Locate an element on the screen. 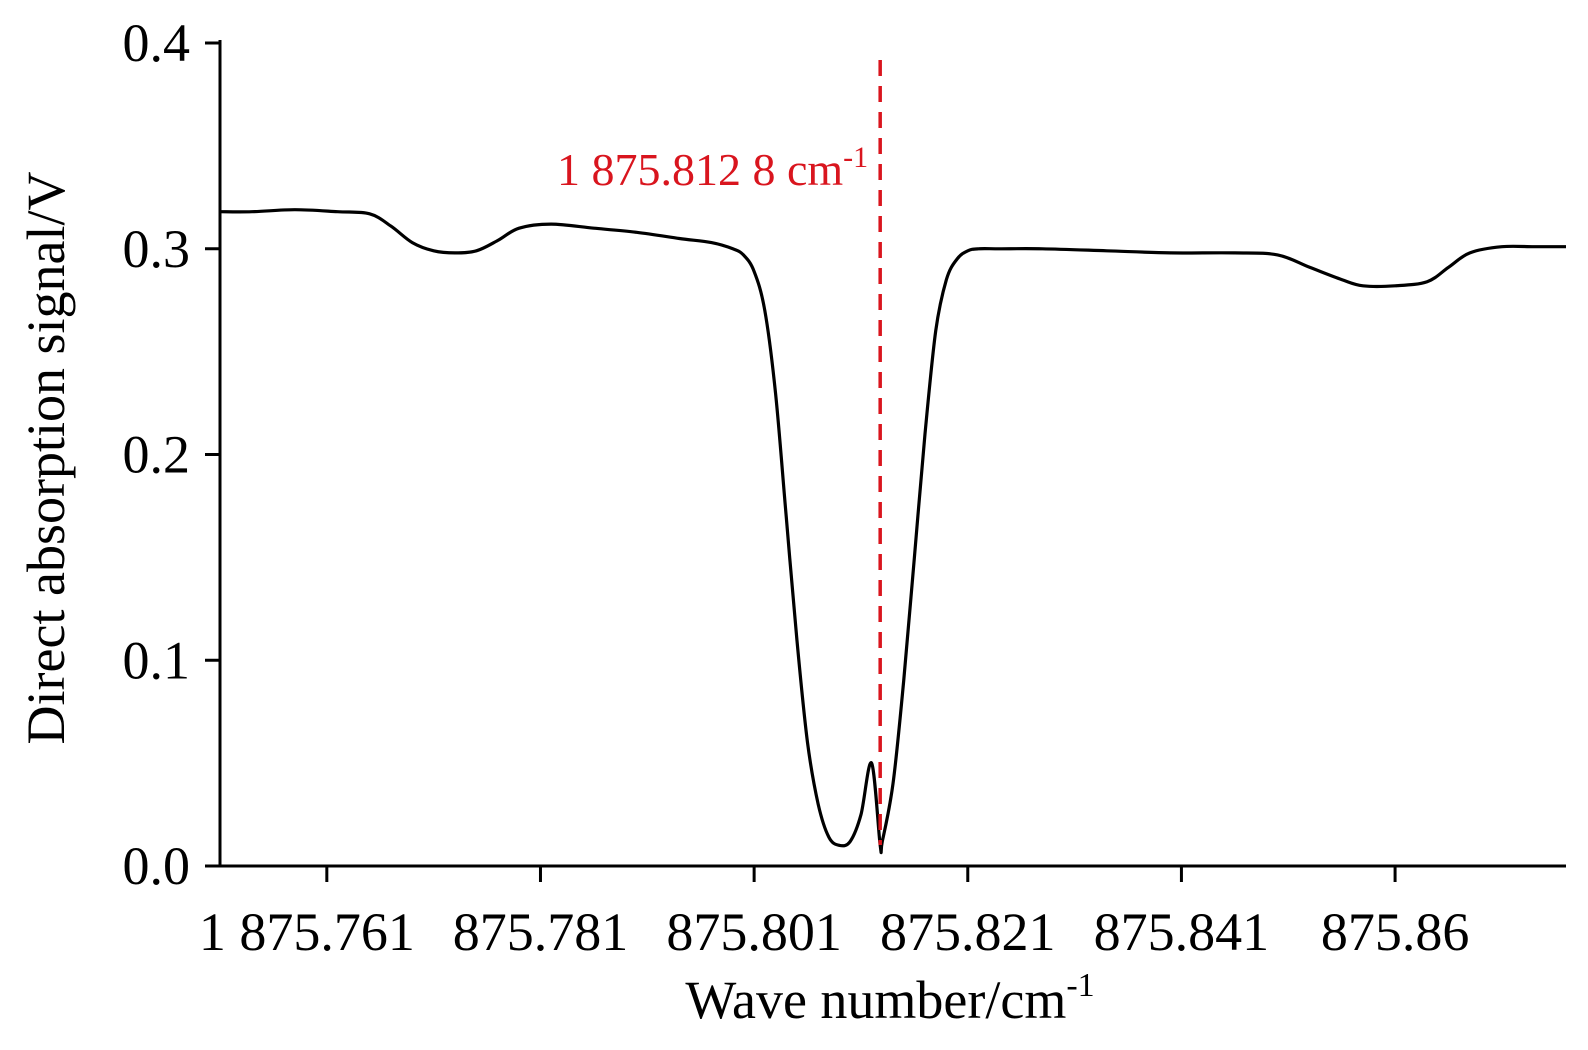  y-tick-label: 0.1 is located at coordinates (157, 660).